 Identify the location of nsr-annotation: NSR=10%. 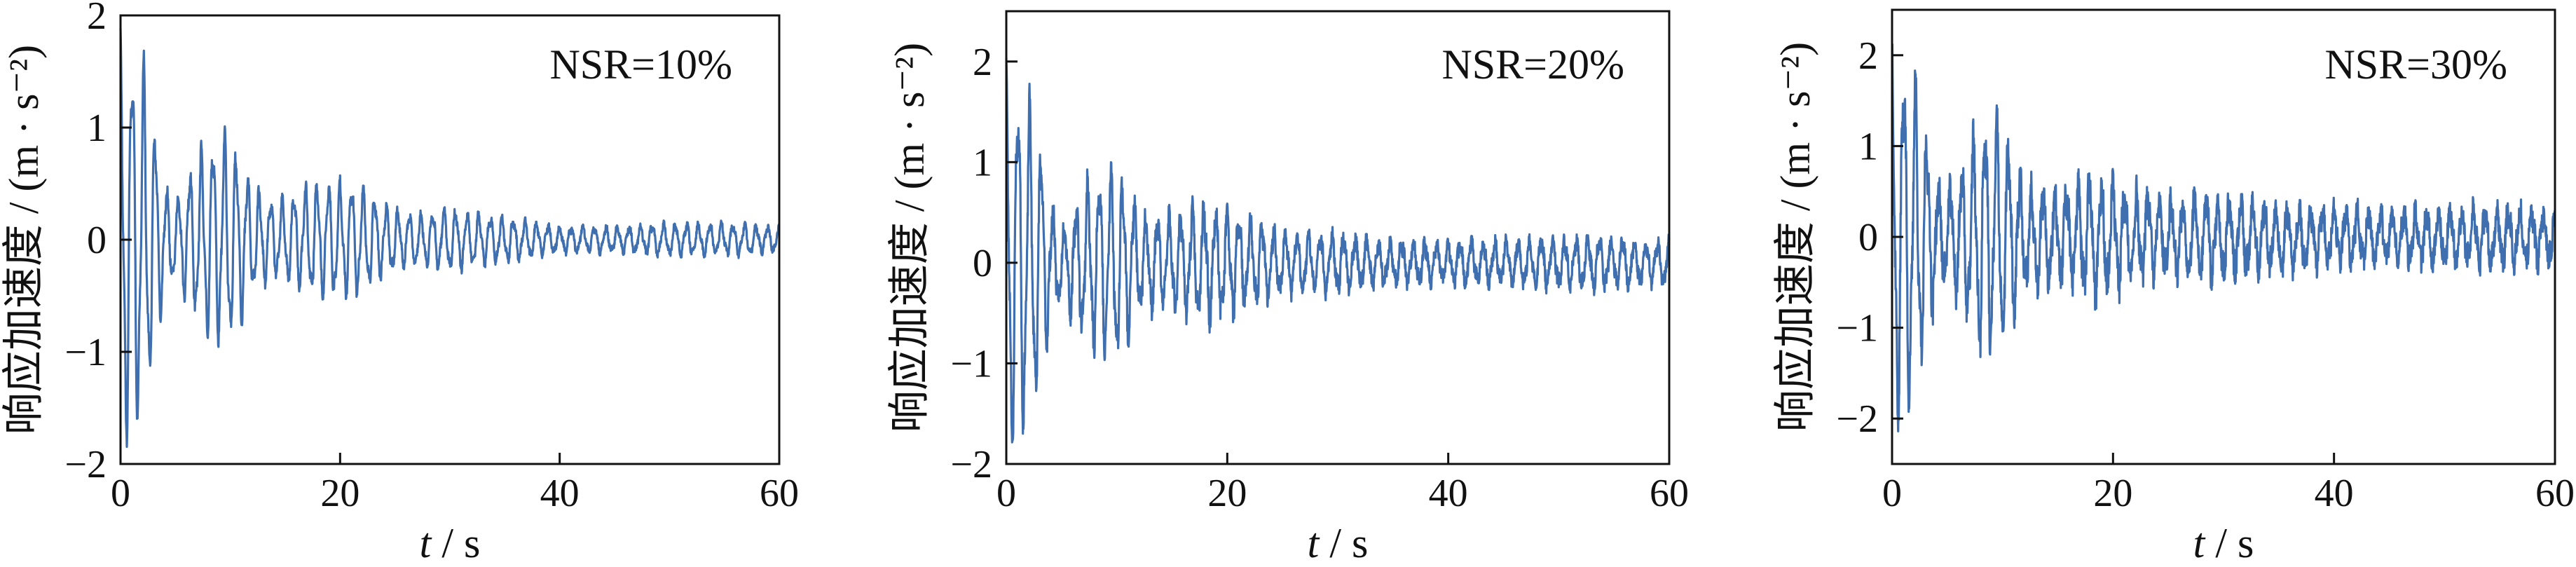
(641, 64).